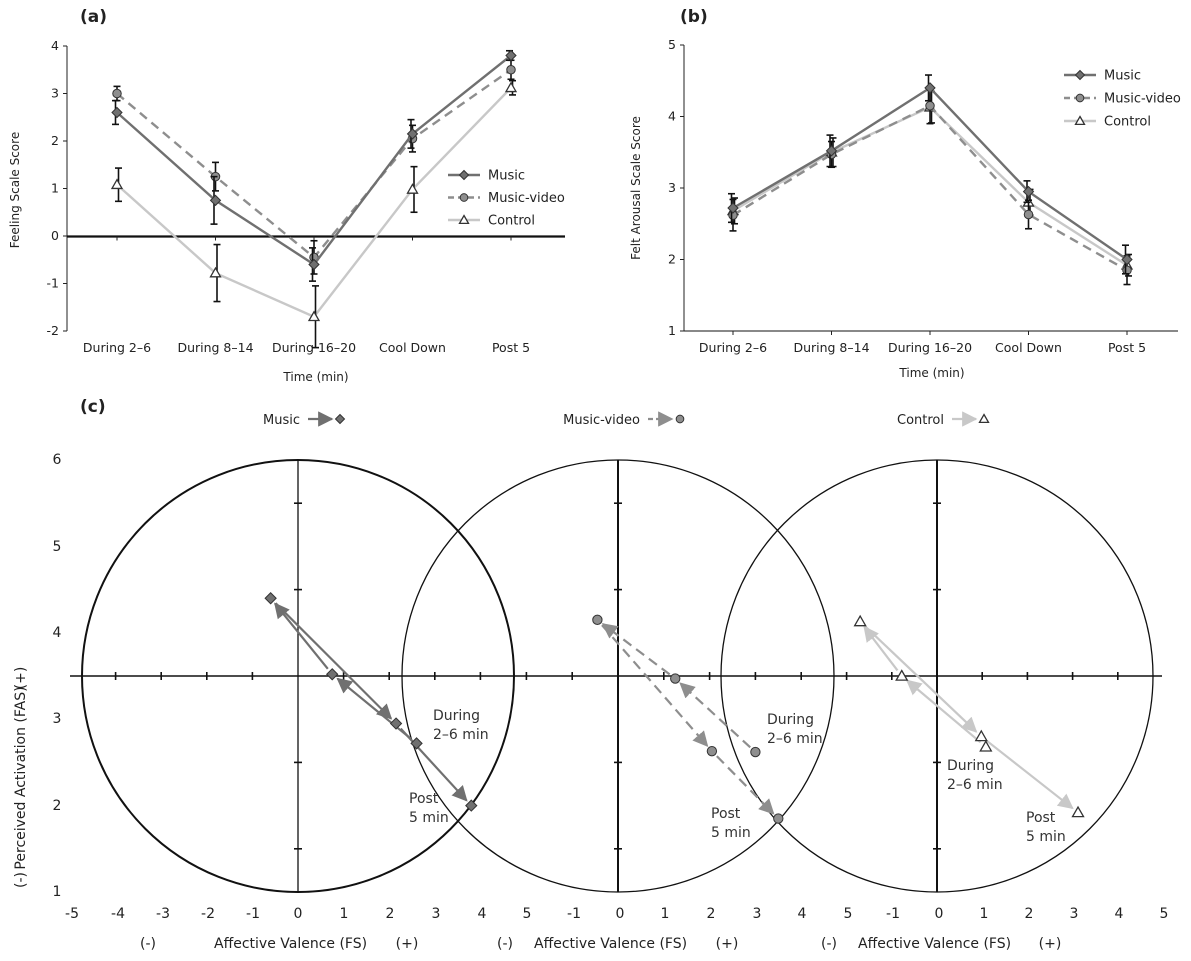  Describe the element at coordinates (1122, 76) in the screenshot. I see `b-legend-label: Music` at that location.